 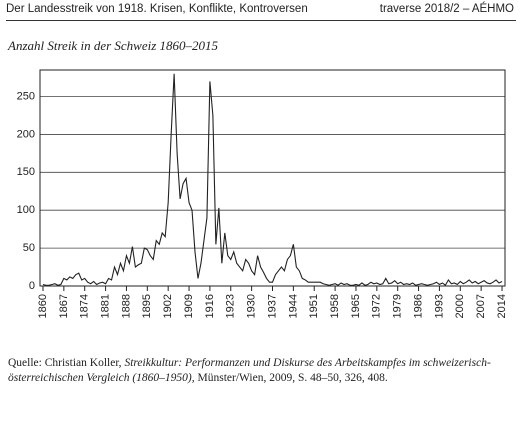 I want to click on y-tick-label: 100, so click(x=26, y=210).